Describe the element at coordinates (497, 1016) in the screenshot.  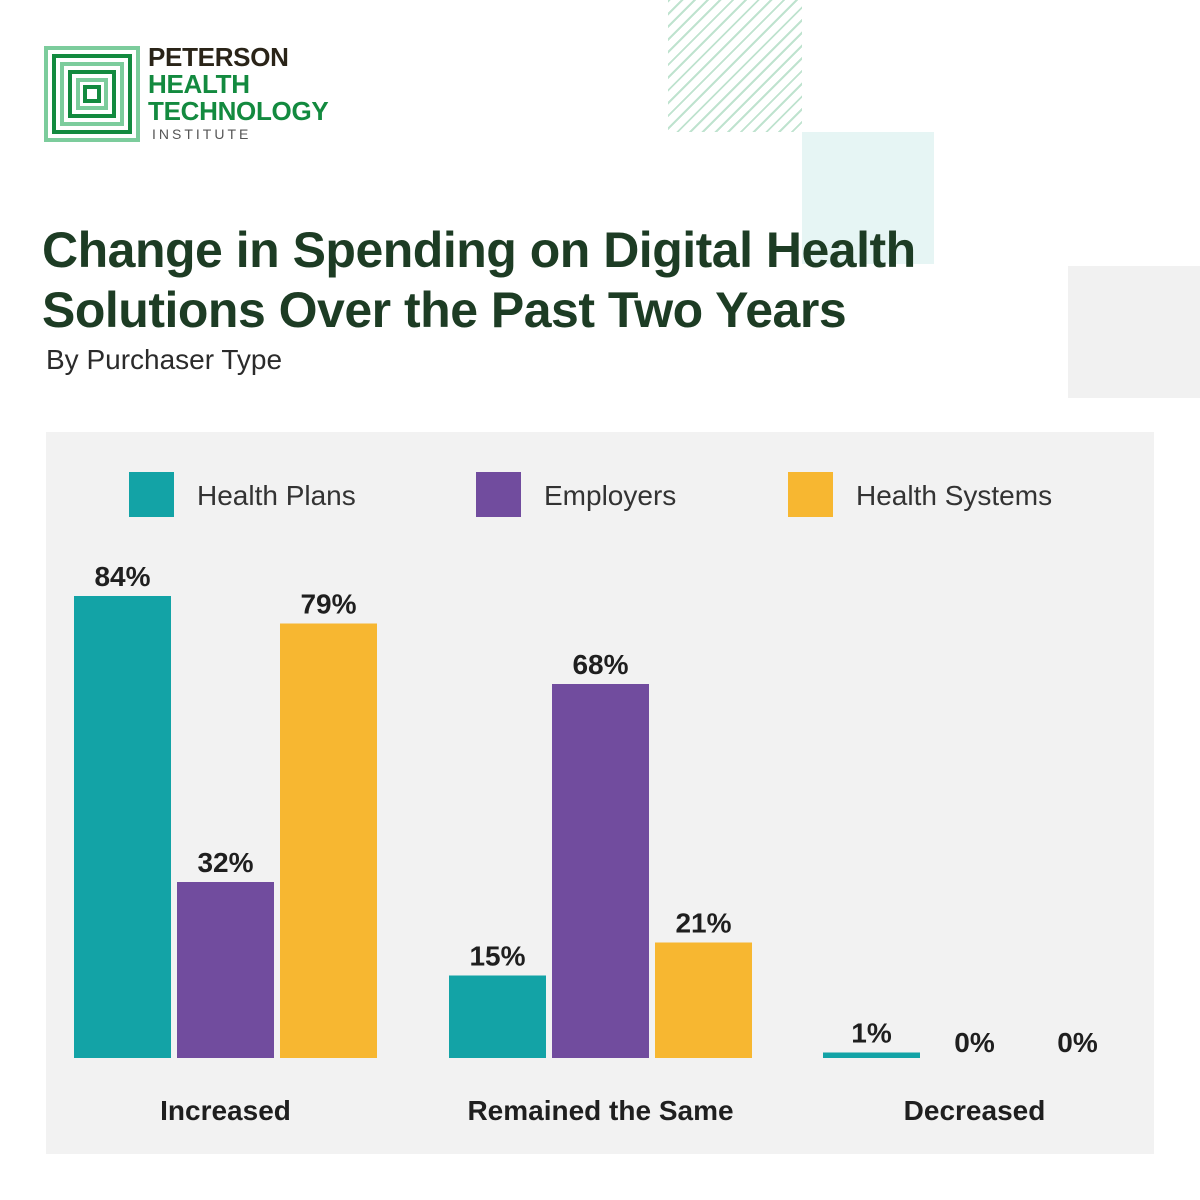
I see `bar-remained-the-same-health-plans` at that location.